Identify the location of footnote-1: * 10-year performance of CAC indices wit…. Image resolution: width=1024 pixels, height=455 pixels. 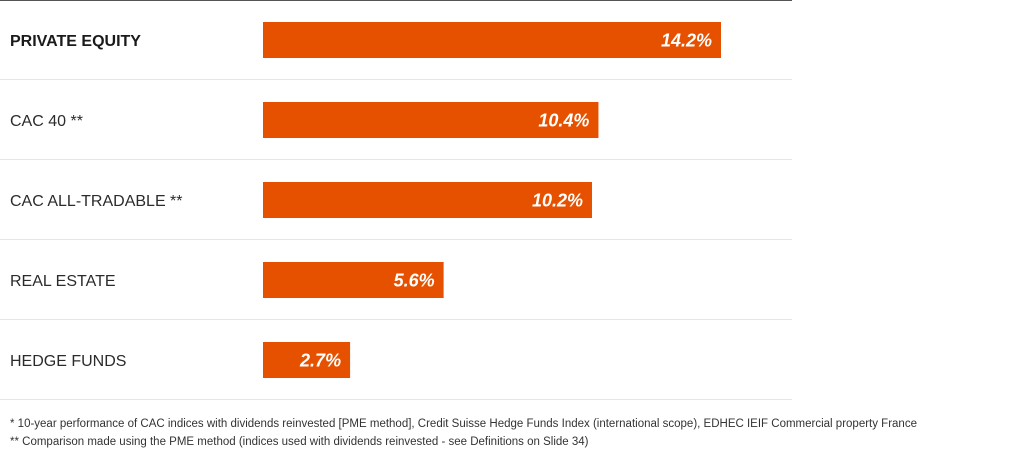
(463, 424).